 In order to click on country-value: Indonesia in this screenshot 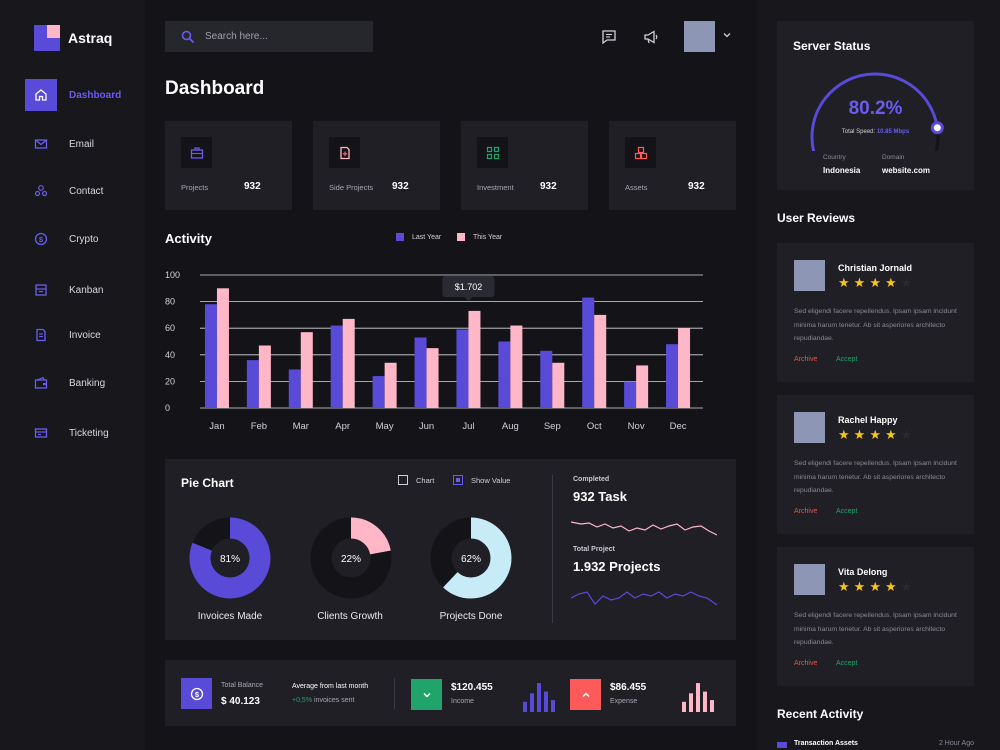, I will do `click(842, 170)`.